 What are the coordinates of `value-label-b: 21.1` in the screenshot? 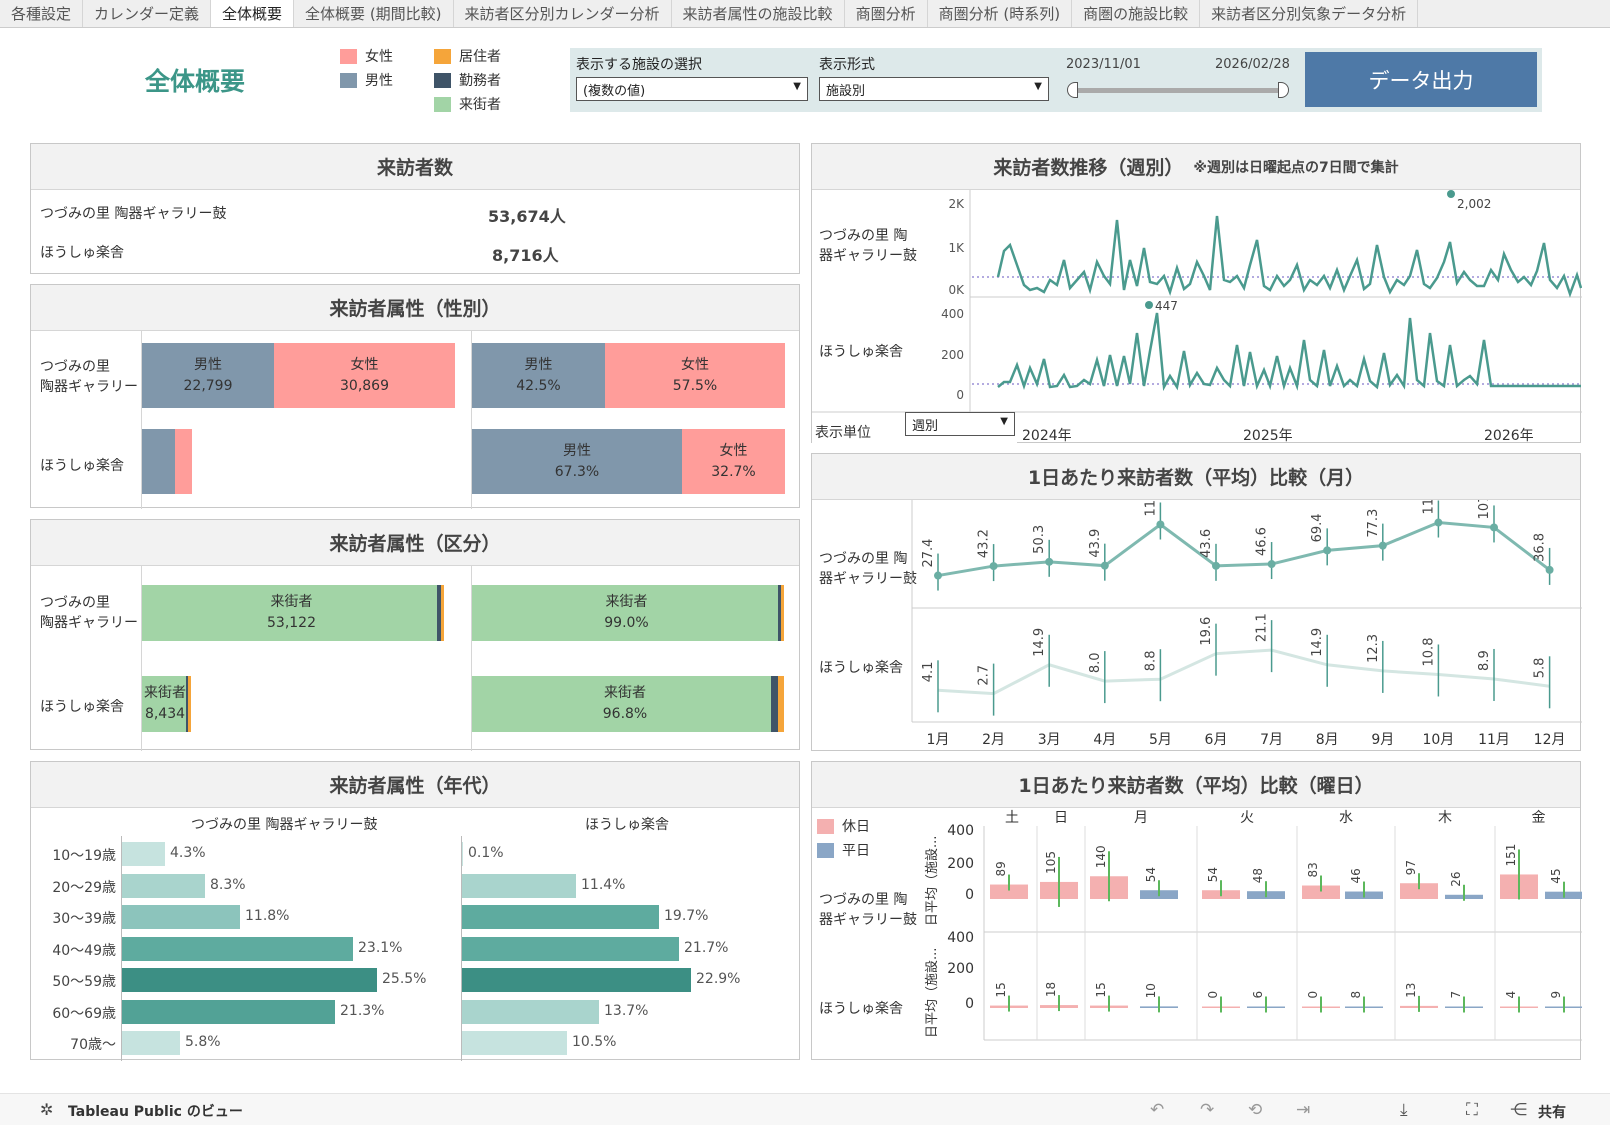 It's located at (1262, 627).